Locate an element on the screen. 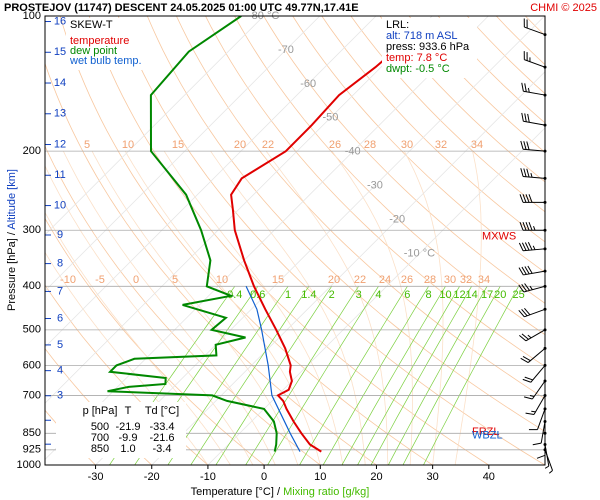 The image size is (600, 500). x-label-mixing: Mixing ratio [g/kg] is located at coordinates (326, 492).